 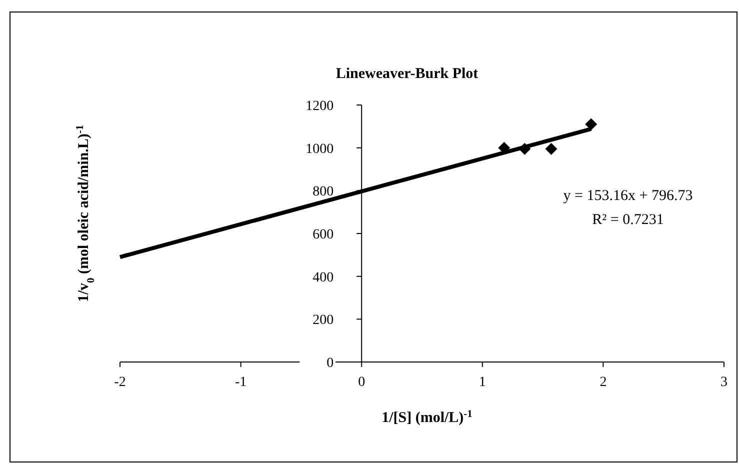 I want to click on y-tick-label: 400, so click(x=323, y=278).